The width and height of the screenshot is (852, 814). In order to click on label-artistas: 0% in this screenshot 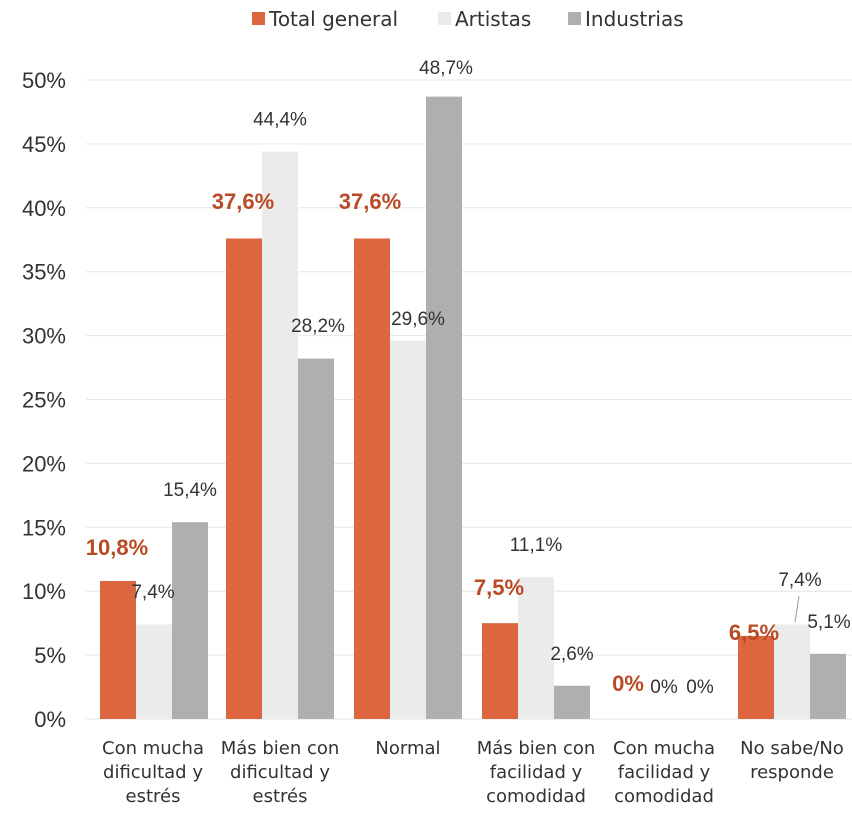, I will do `click(664, 687)`.